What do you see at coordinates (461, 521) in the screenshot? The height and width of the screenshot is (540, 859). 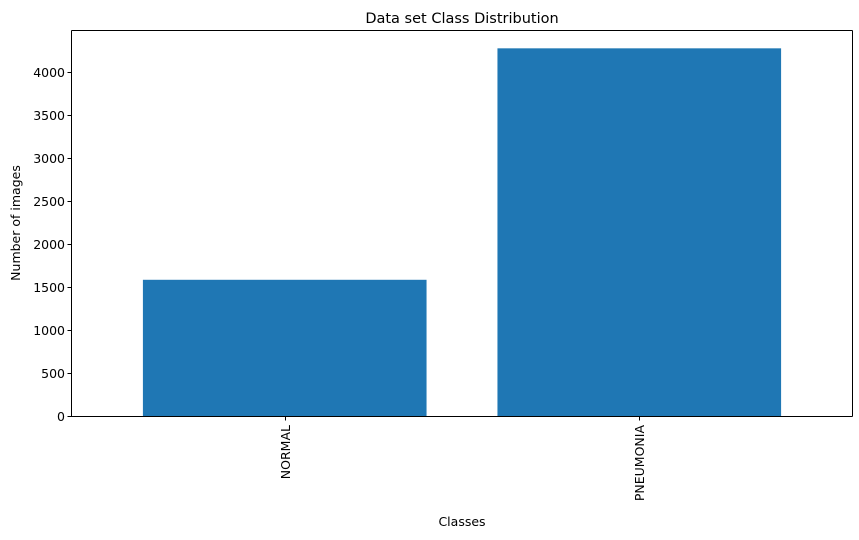 I see `x-axis-label: Classes` at bounding box center [461, 521].